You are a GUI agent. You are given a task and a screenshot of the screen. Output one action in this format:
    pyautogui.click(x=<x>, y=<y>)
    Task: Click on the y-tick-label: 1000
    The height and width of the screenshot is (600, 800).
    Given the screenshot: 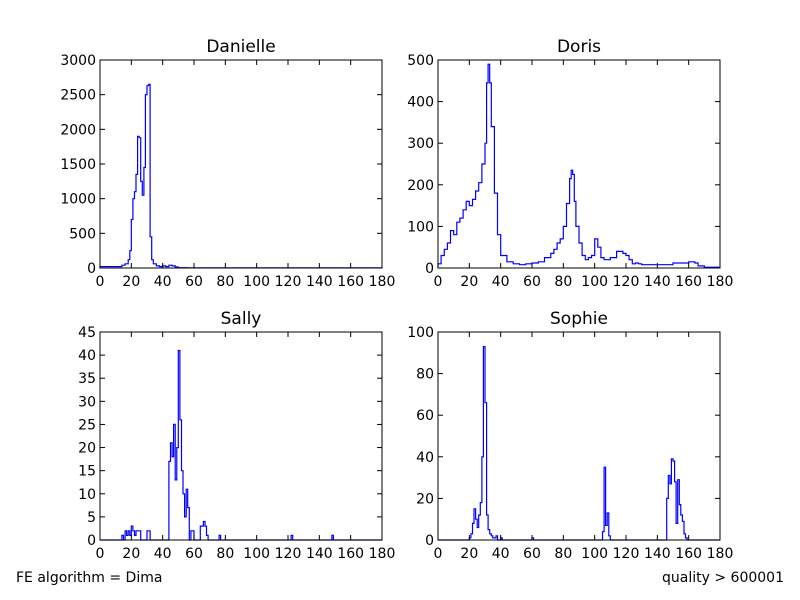 What is the action you would take?
    pyautogui.click(x=78, y=200)
    